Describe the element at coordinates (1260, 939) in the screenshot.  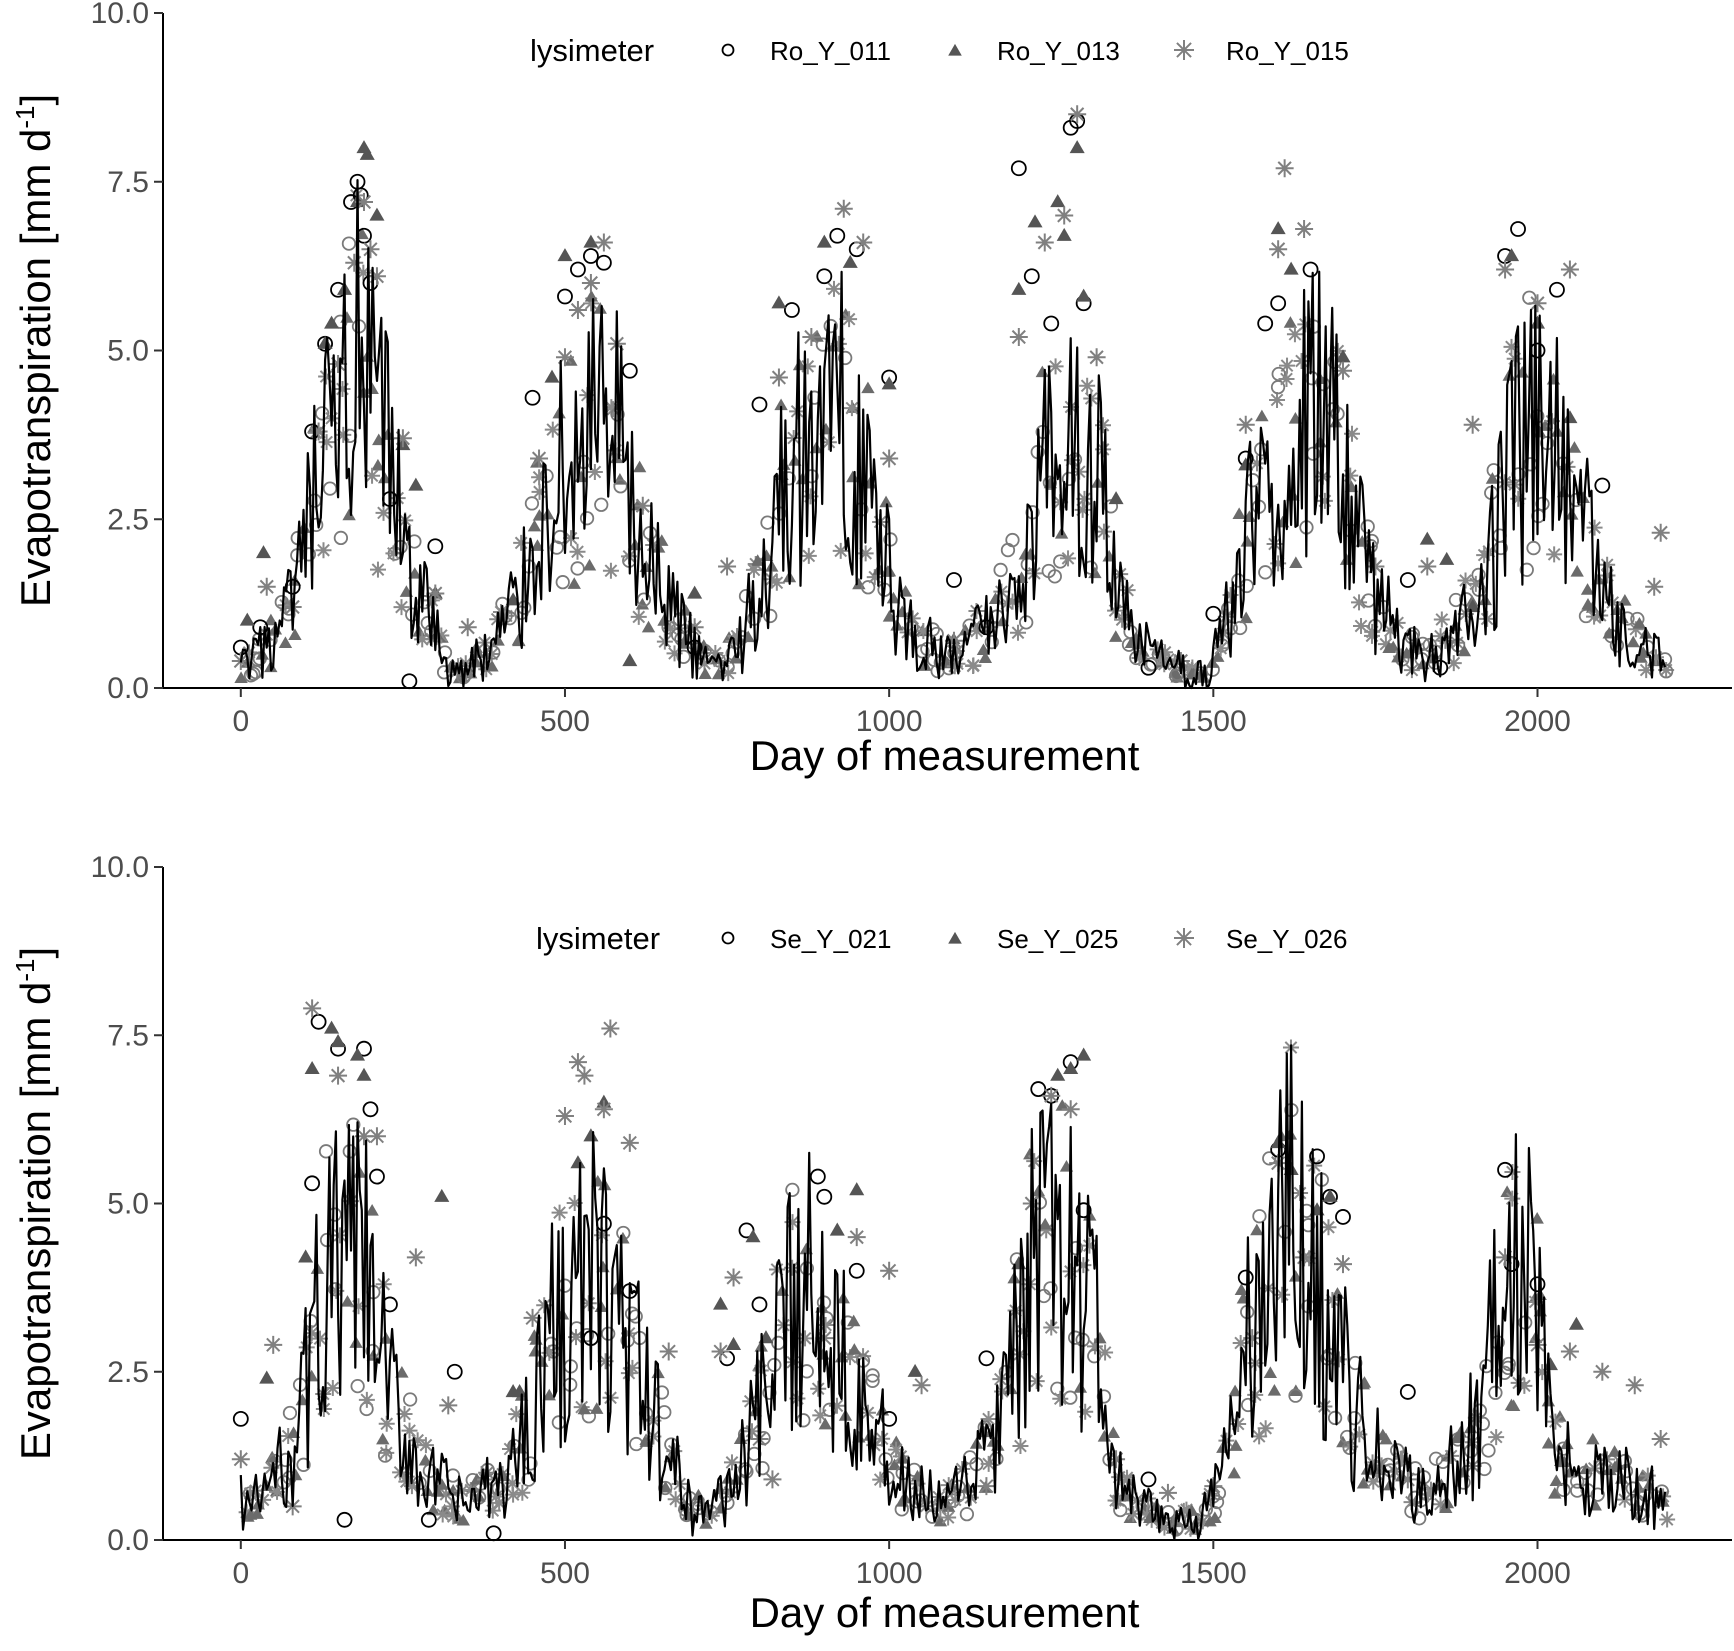
I see `legend-item-Se_Y_026: Se_Y_026` at that location.